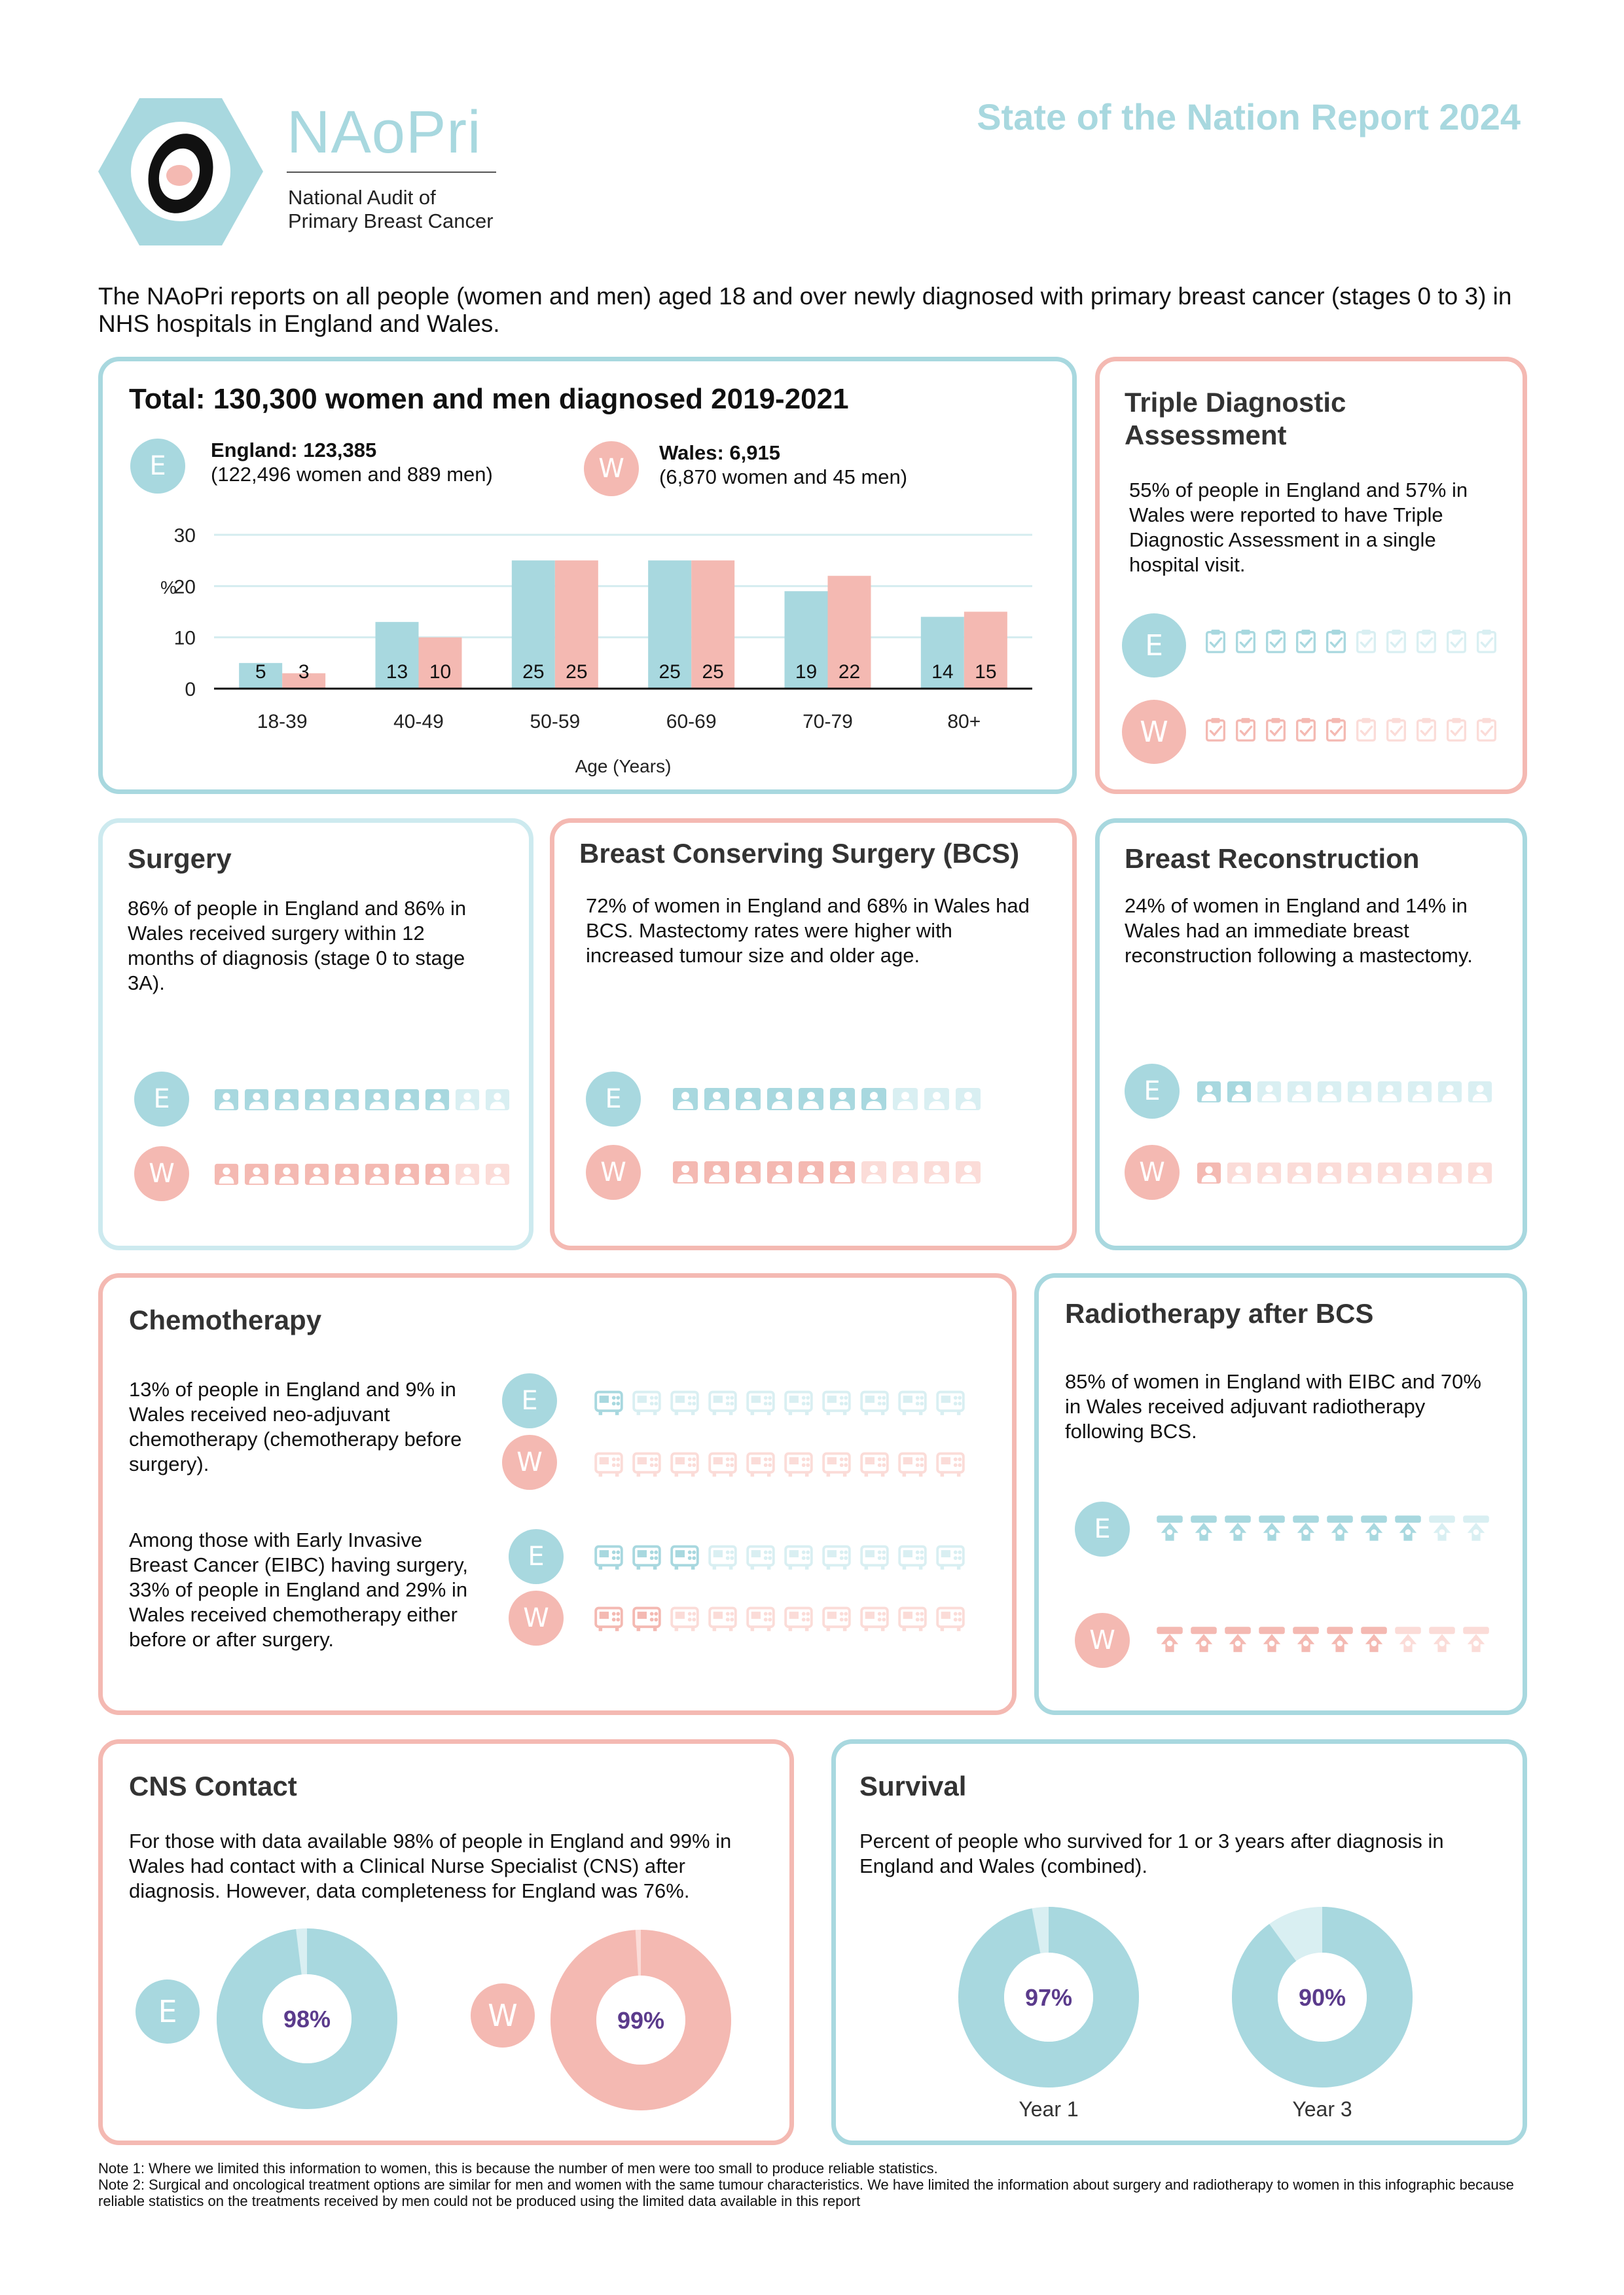 The image size is (1624, 2295). I want to click on chemo-neo-england-icons, so click(779, 1403).